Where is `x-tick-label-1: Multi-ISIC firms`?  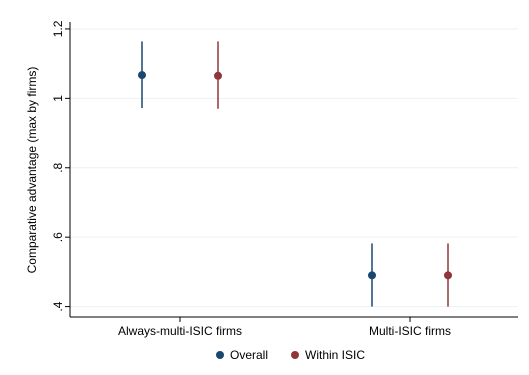 x-tick-label-1: Multi-ISIC firms is located at coordinates (410, 331).